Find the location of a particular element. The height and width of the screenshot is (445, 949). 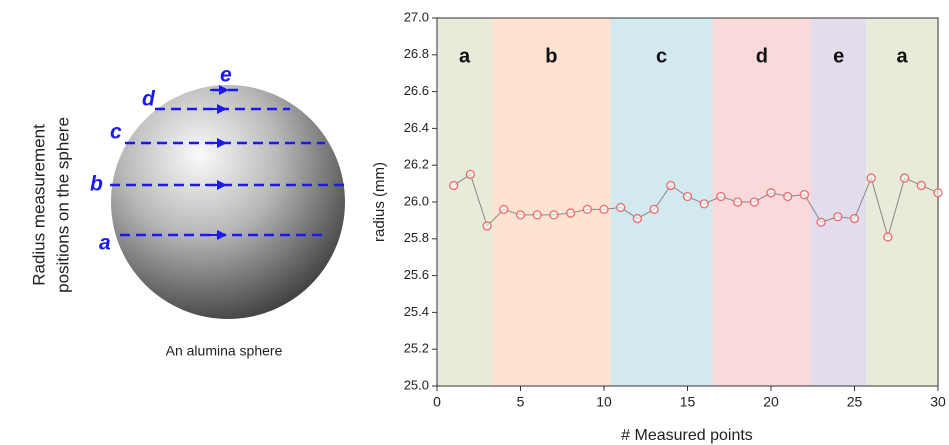

x-tick-label: 0 is located at coordinates (437, 402).